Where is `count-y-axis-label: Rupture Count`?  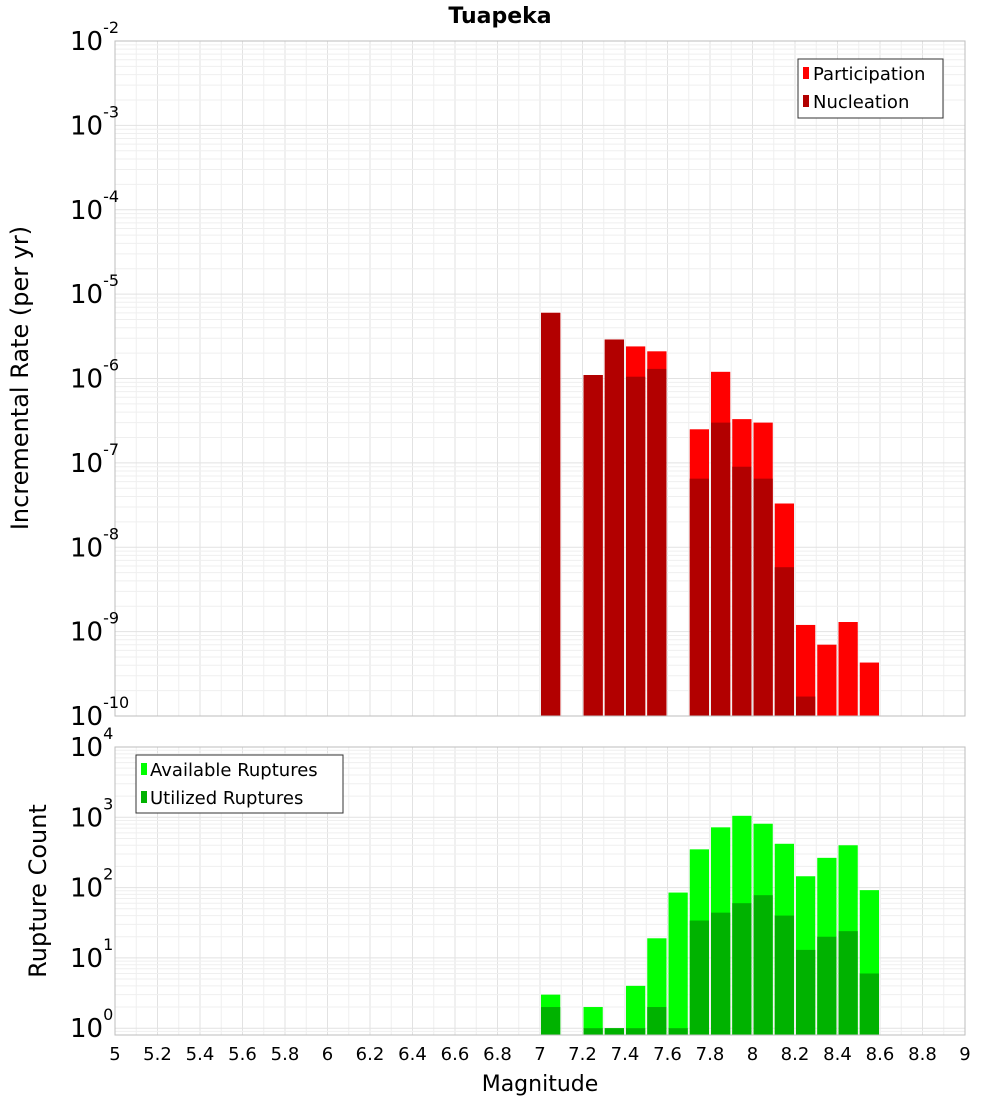 count-y-axis-label: Rupture Count is located at coordinates (38, 891).